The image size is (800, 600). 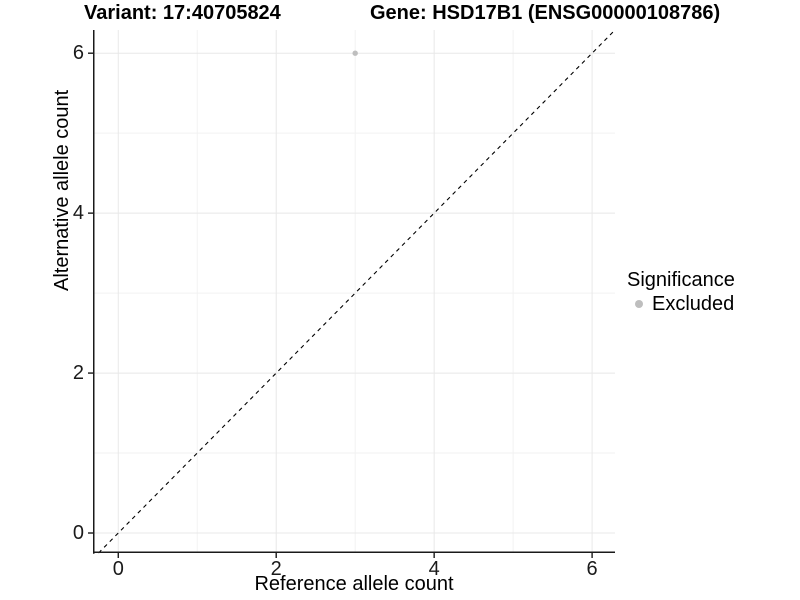 I want to click on legend-entry-excluded: Excluded, so click(x=681, y=304).